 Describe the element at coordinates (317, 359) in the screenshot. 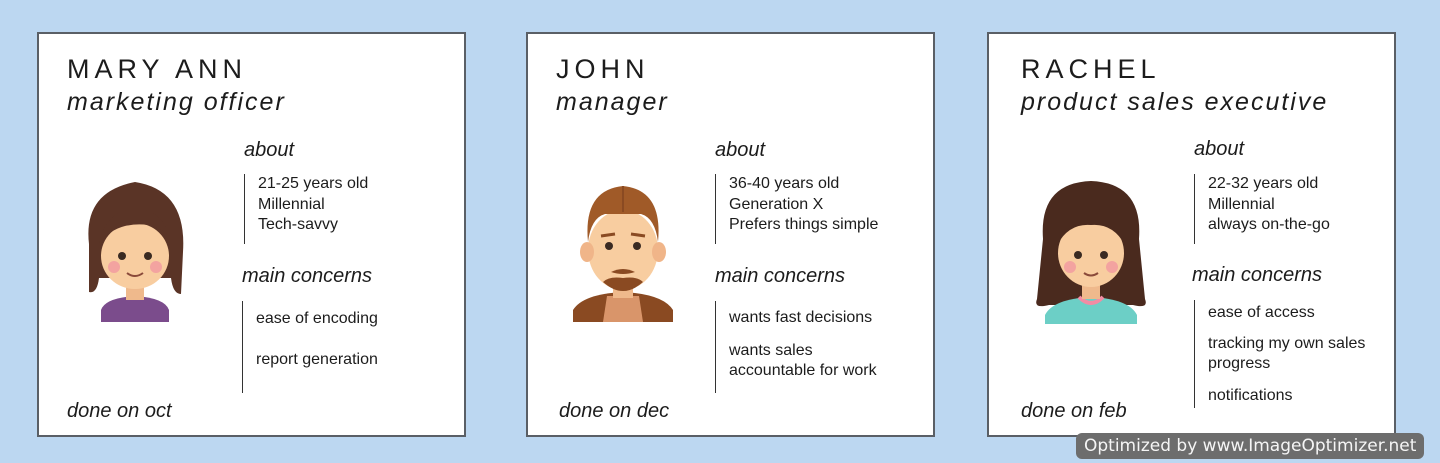

I see `concern-item: report generation` at that location.